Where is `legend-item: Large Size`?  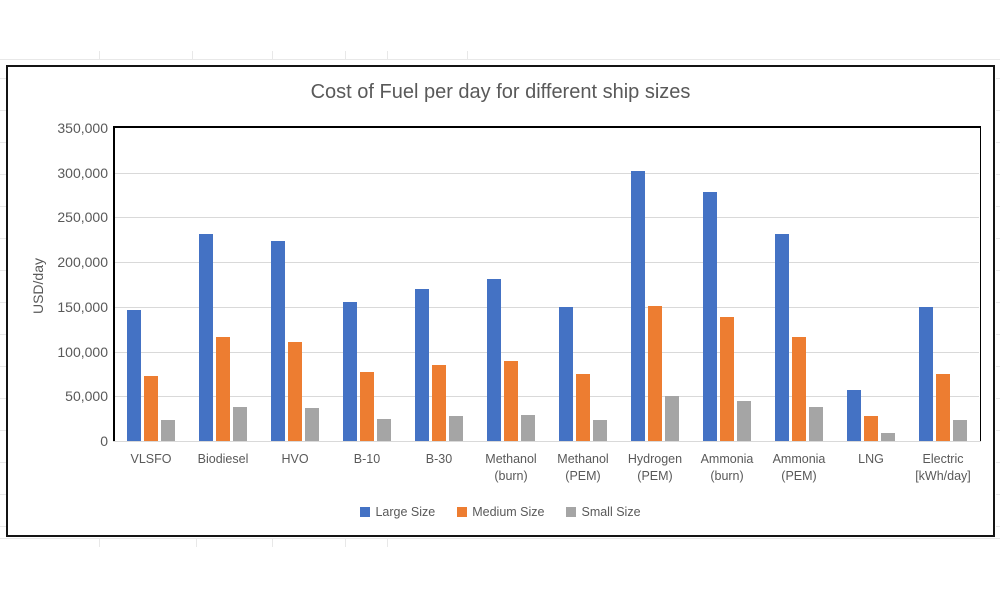
legend-item: Large Size is located at coordinates (397, 512).